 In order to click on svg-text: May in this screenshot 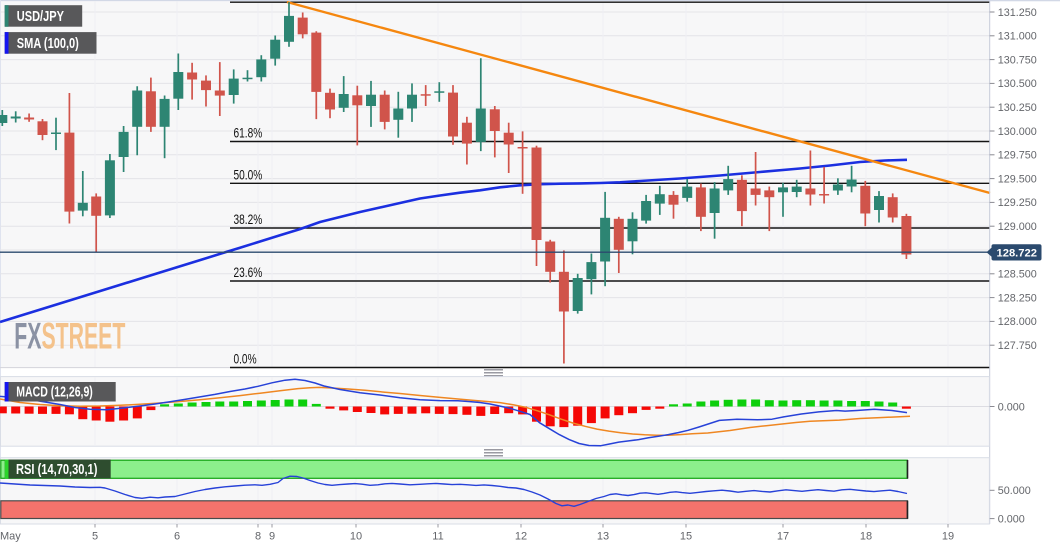, I will do `click(10, 537)`.